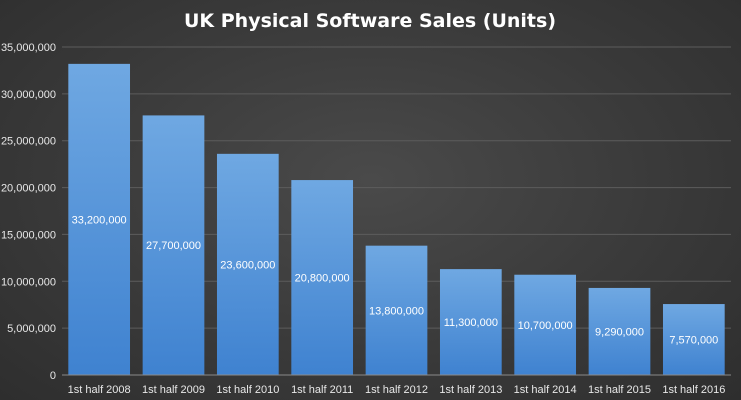 This screenshot has width=741, height=400. I want to click on x-tick-label: 1st half 2015, so click(619, 390).